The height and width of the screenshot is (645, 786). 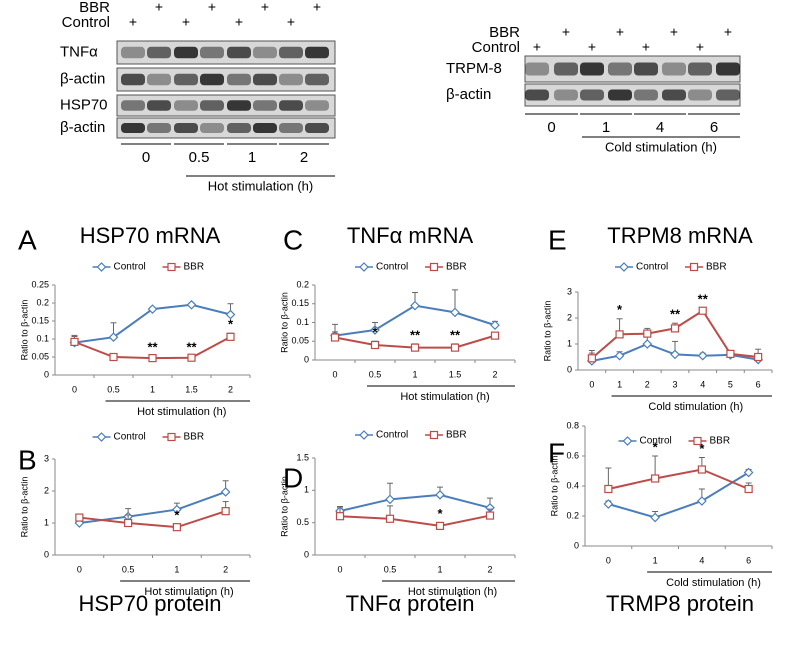 What do you see at coordinates (27, 459) in the screenshot?
I see `panel-letter: B` at bounding box center [27, 459].